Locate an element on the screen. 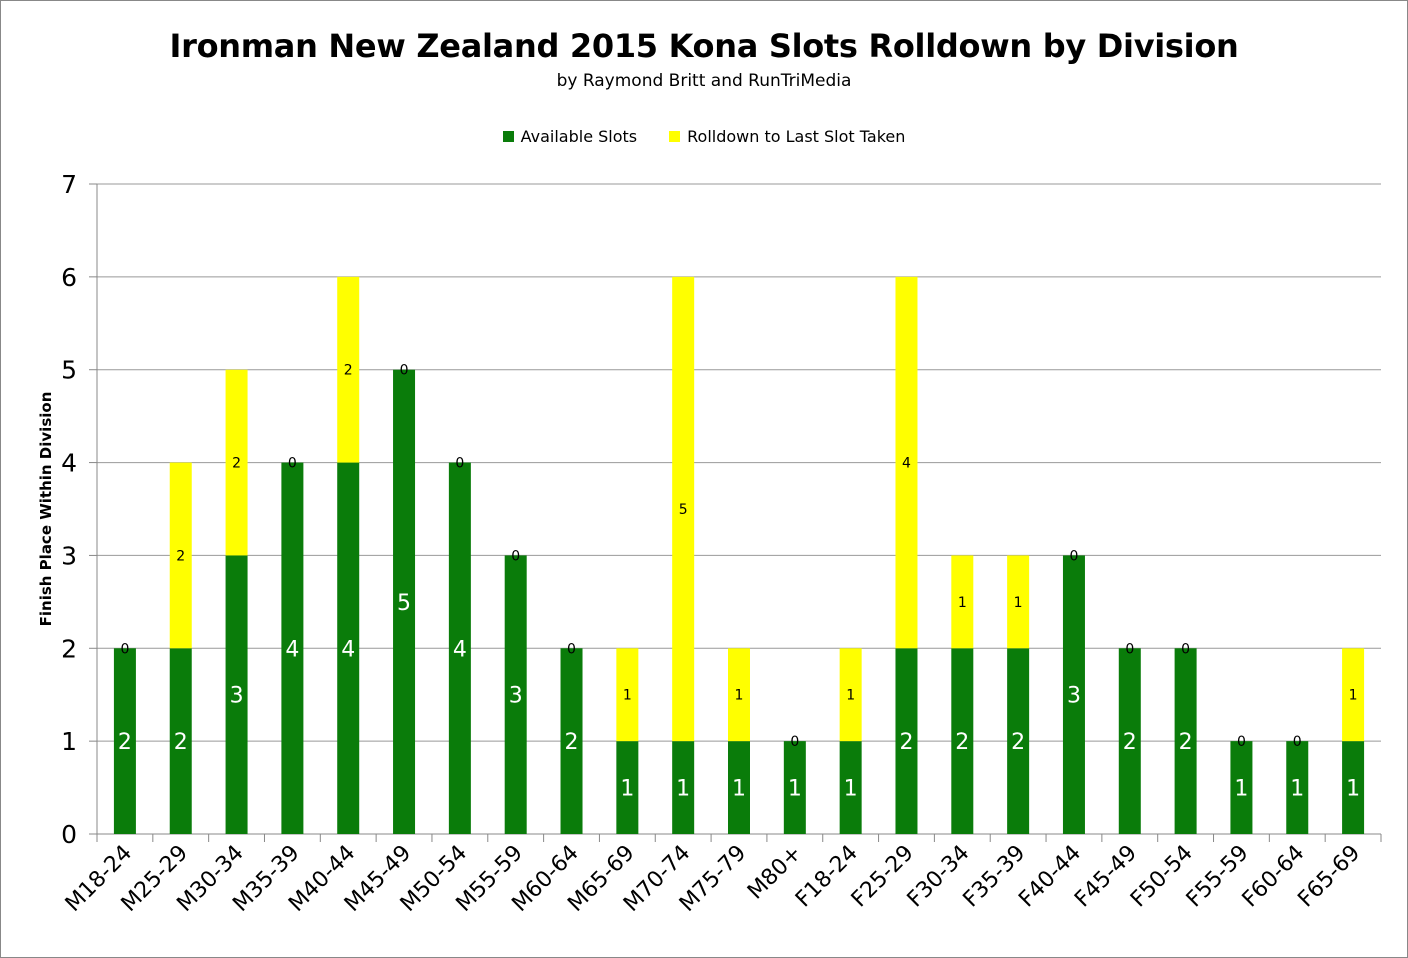 The width and height of the screenshot is (1408, 958). y-tick-label: 5 is located at coordinates (69, 370).